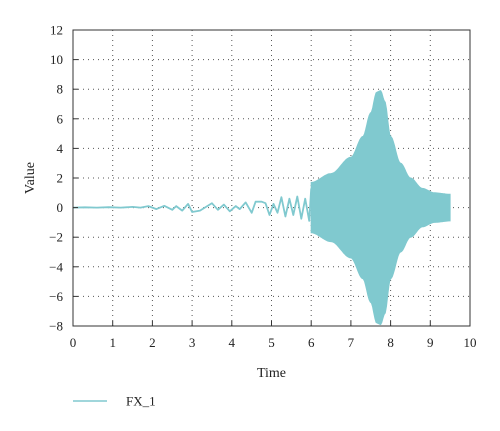 The image size is (500, 431). What do you see at coordinates (60, 207) in the screenshot?
I see `y-tick-label: 0` at bounding box center [60, 207].